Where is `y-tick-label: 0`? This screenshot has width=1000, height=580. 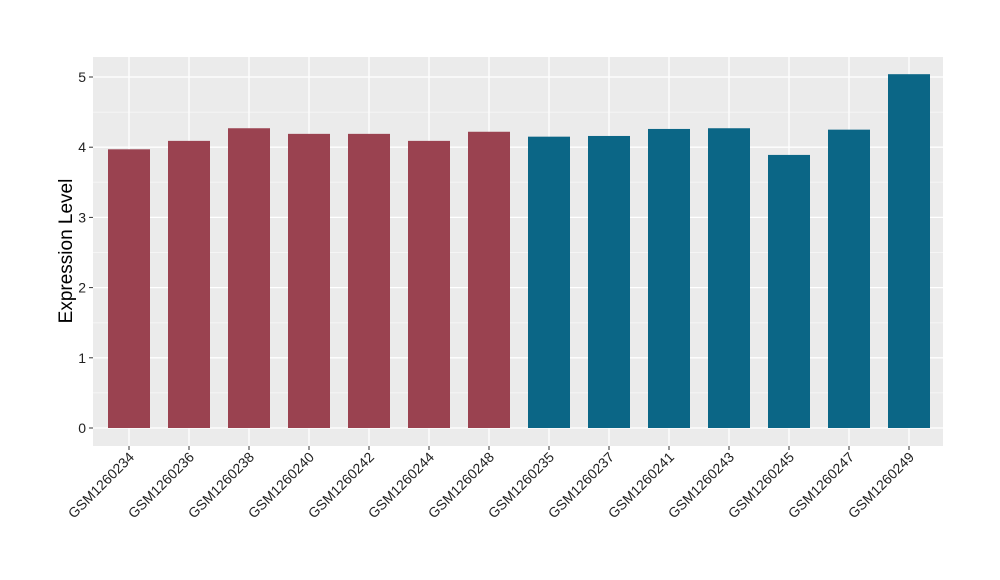 y-tick-label: 0 is located at coordinates (82, 428).